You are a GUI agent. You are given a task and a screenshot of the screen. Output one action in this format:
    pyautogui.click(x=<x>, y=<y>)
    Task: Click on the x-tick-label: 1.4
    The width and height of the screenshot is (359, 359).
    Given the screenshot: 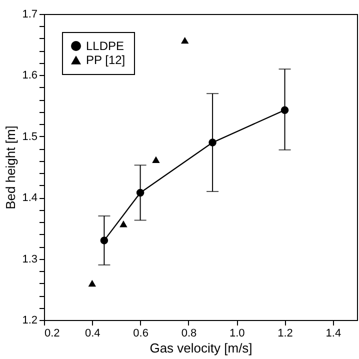 What is the action you would take?
    pyautogui.click(x=334, y=334)
    